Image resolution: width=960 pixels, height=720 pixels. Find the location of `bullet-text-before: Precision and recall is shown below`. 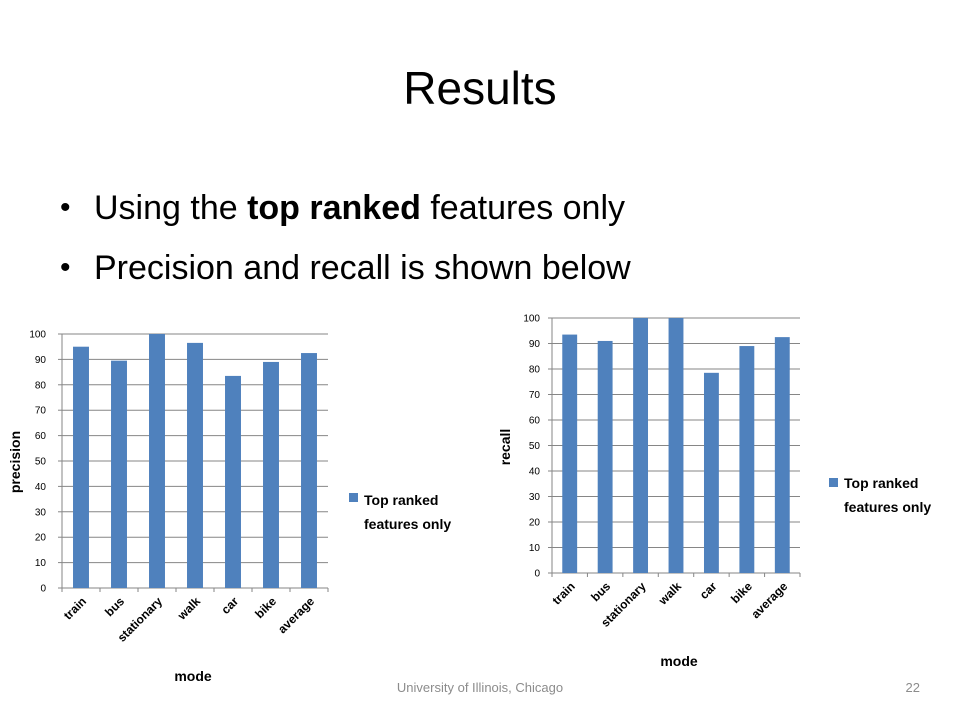

bullet-text-before: Precision and recall is shown below is located at coordinates (362, 268).